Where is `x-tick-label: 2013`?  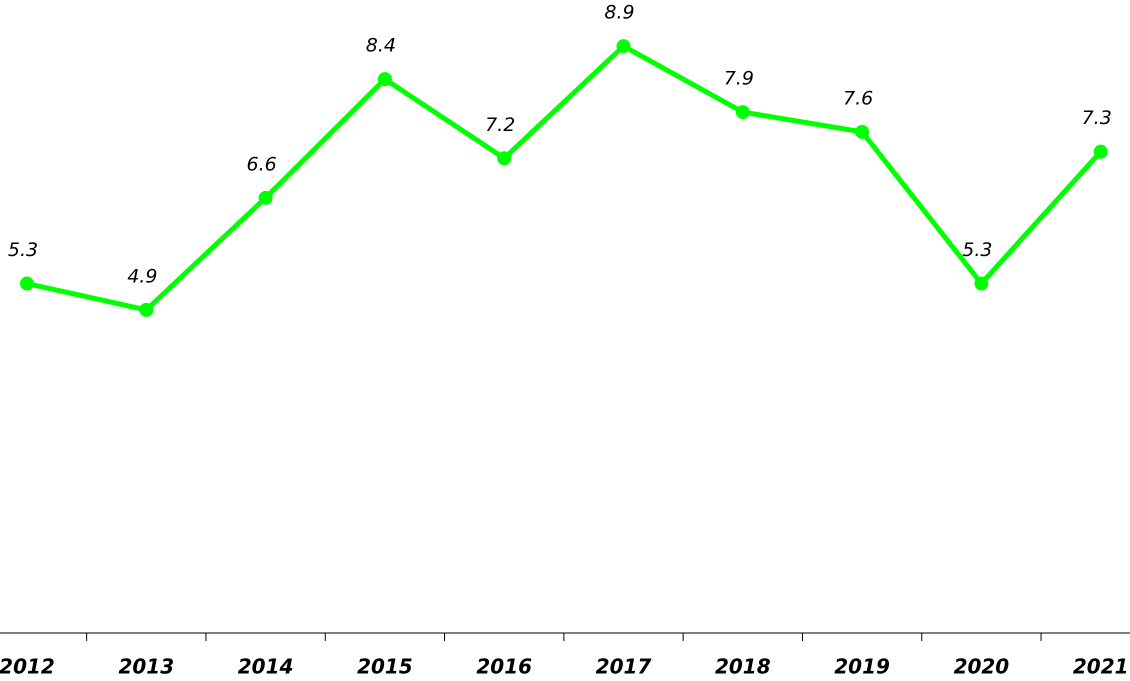 x-tick-label: 2013 is located at coordinates (146, 667).